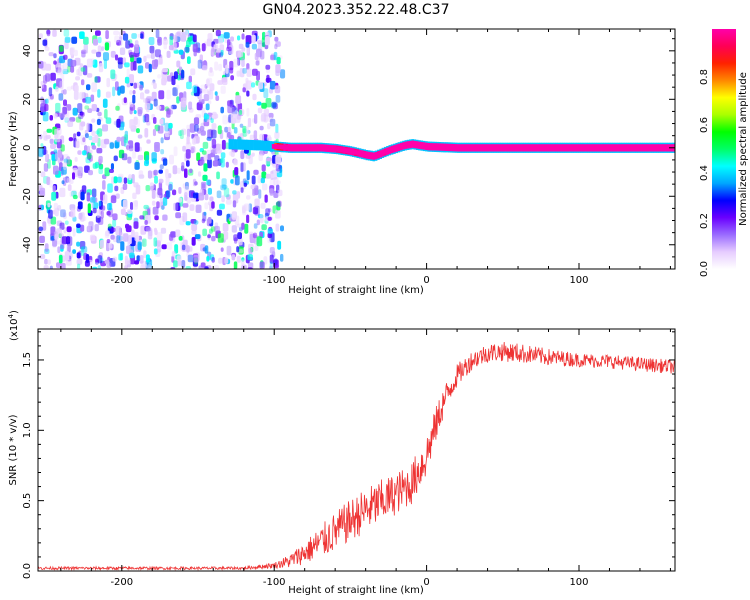 The height and width of the screenshot is (600, 750). I want to click on spectrogram-carrier, so click(451, 150).